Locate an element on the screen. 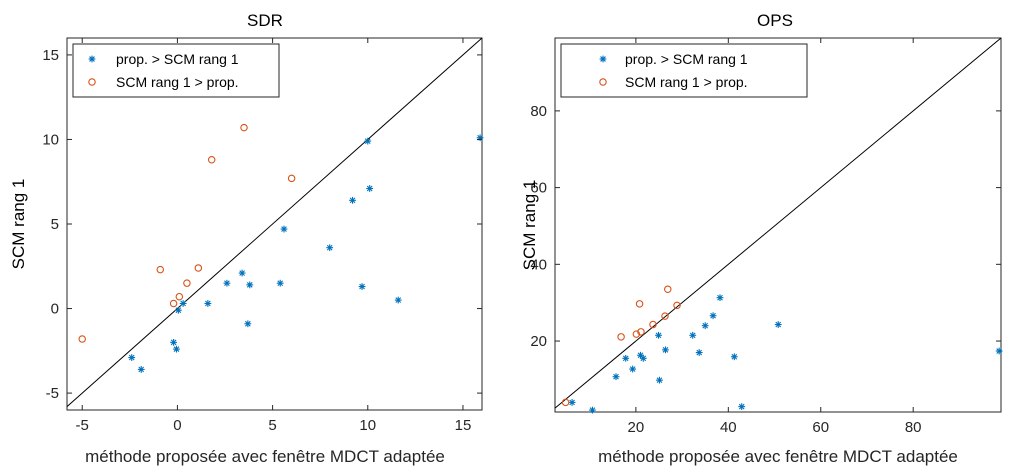 Image resolution: width=1024 pixels, height=473 pixels. ops-legend-circle-mark is located at coordinates (603, 82).